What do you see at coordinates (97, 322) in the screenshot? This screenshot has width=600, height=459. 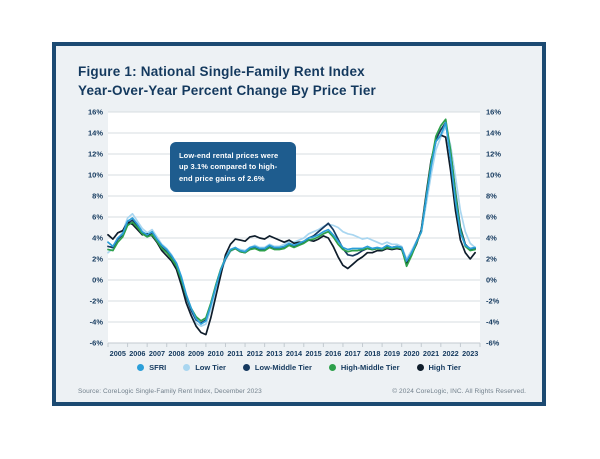 I see `y-axis-tick-left: -4%` at bounding box center [97, 322].